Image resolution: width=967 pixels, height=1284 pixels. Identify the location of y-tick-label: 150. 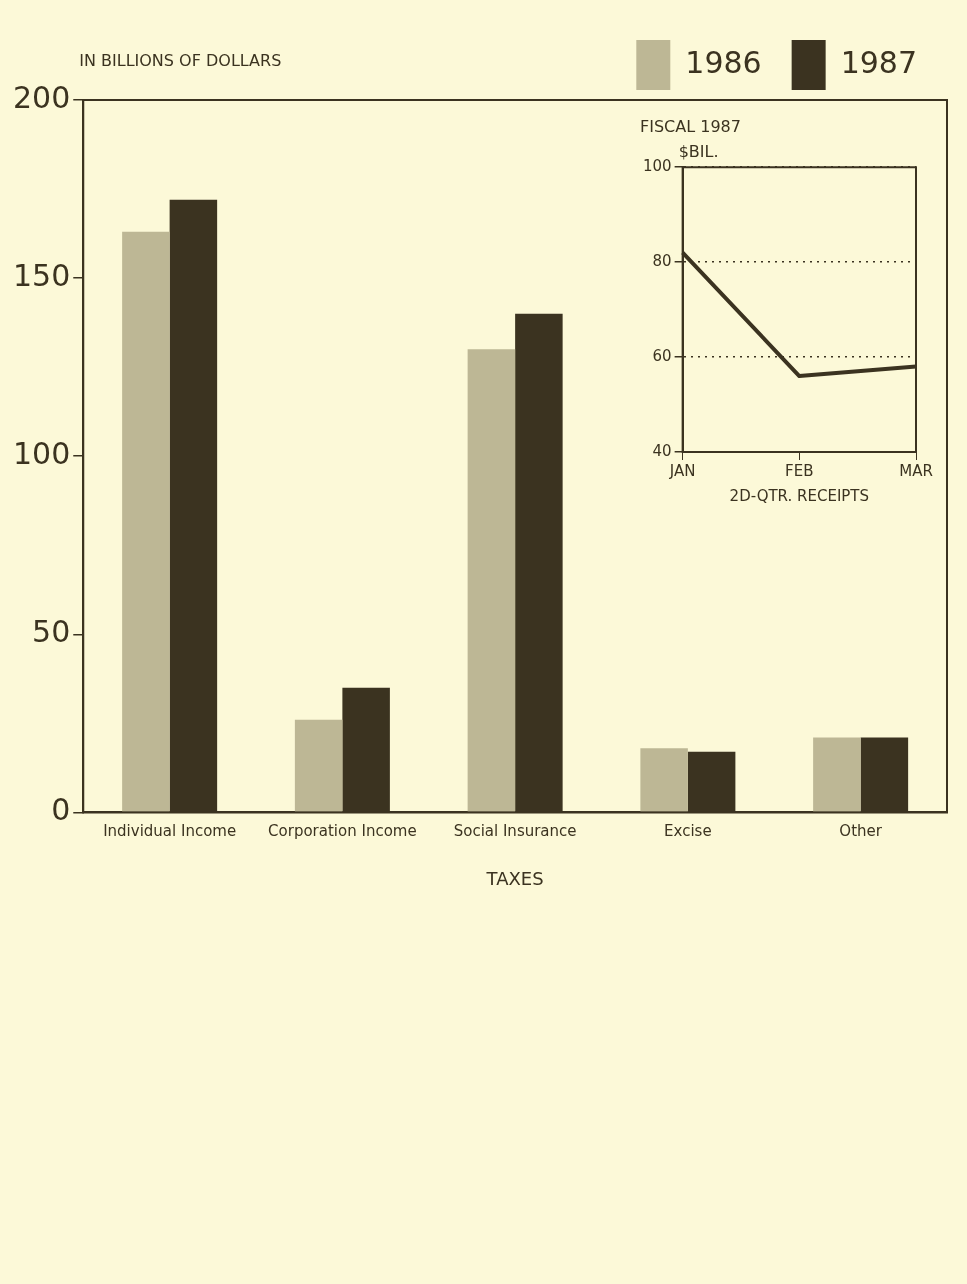
(42, 275).